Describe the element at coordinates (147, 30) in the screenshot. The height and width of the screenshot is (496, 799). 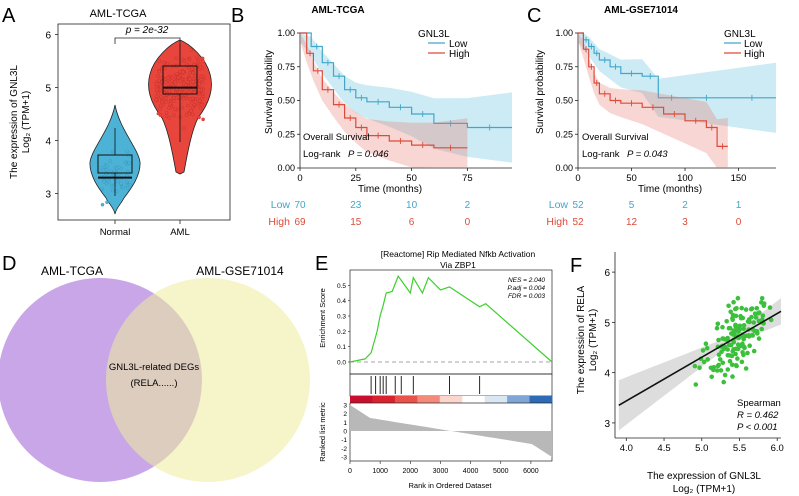
I see `panel-a-pvalue: p = 2e-32` at that location.